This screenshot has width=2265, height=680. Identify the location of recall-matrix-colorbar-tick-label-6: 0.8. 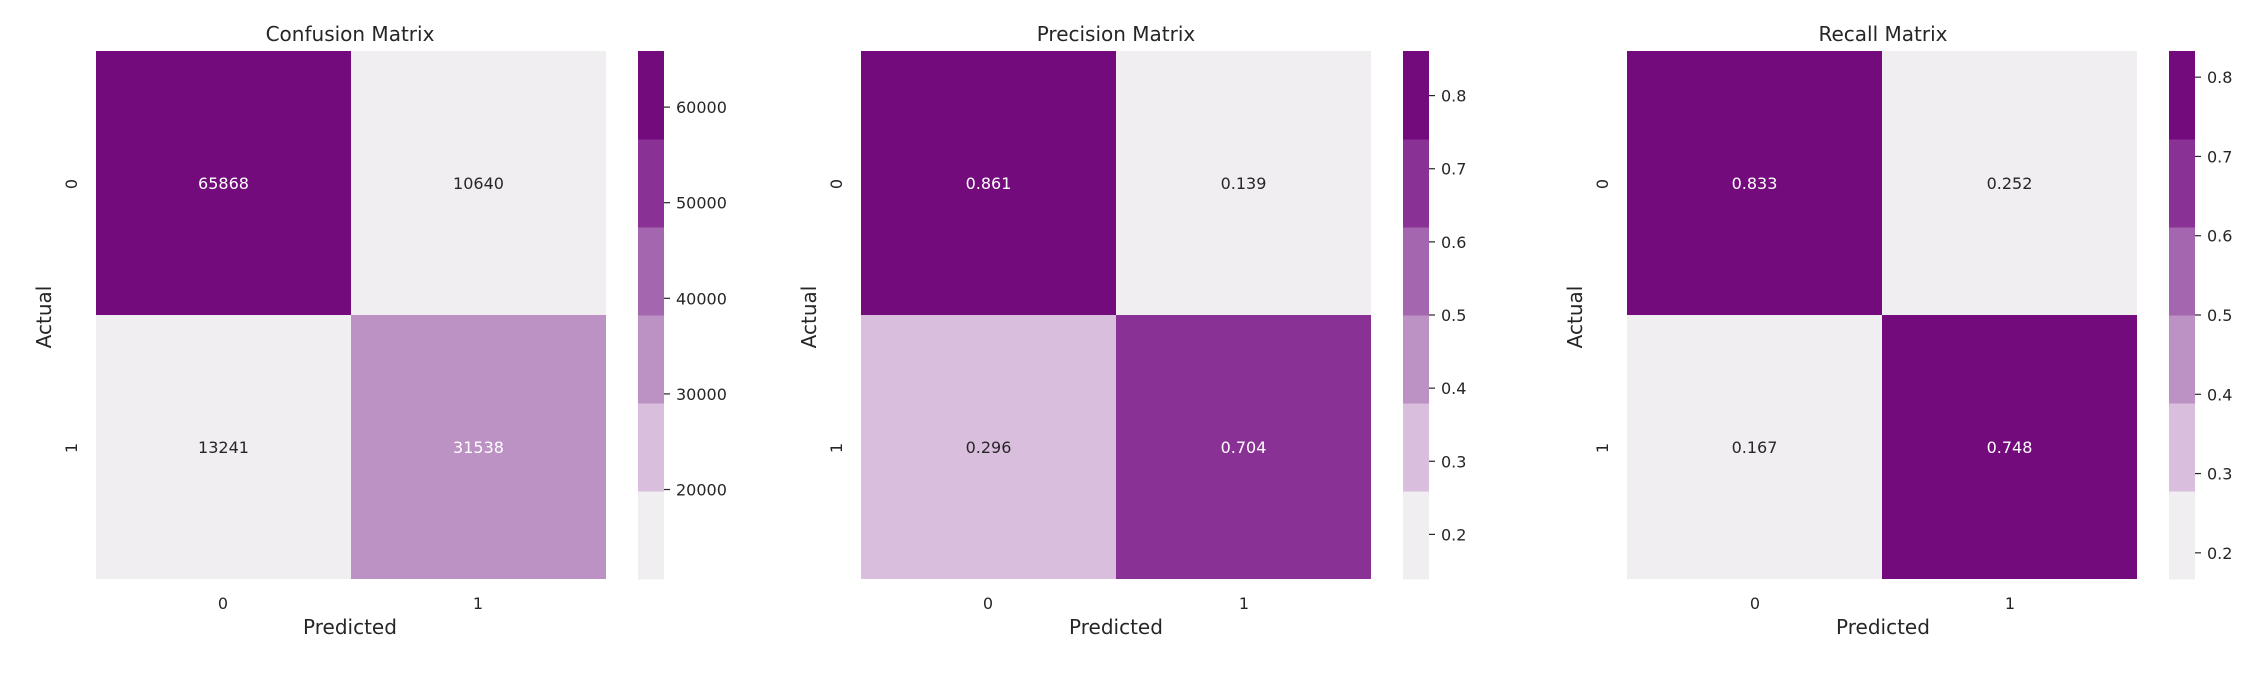
(2219, 77).